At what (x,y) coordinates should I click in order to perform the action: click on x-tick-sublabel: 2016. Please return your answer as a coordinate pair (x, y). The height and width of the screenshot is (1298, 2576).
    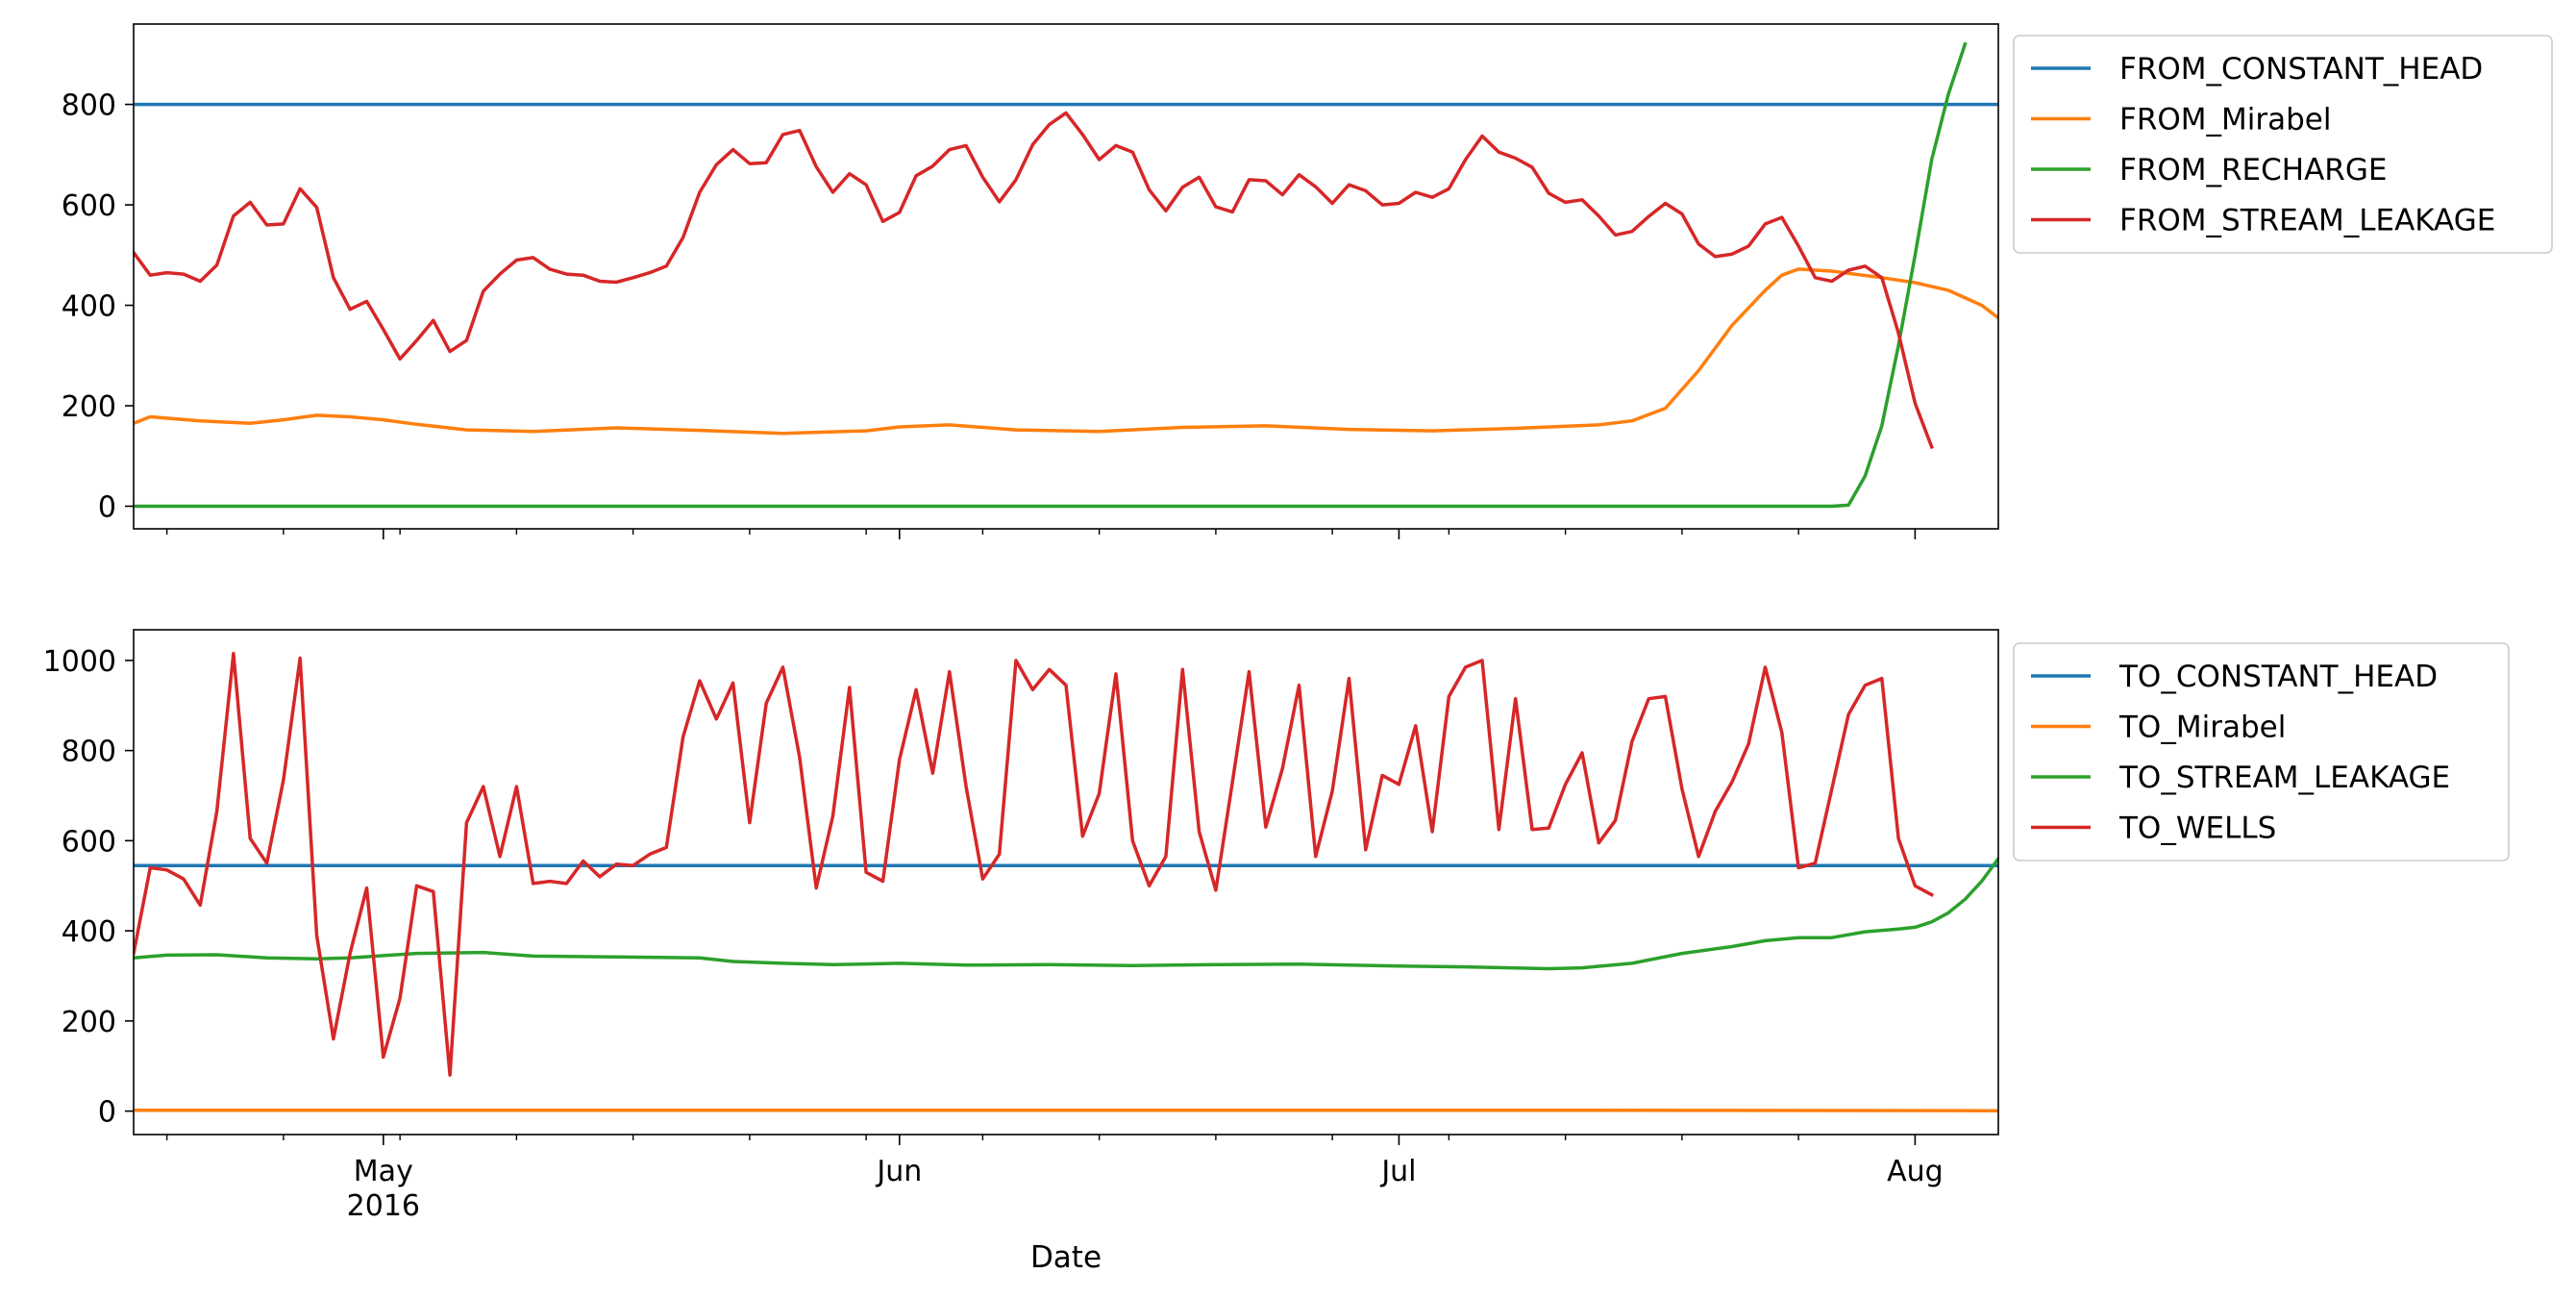
    Looking at the image, I should click on (383, 1206).